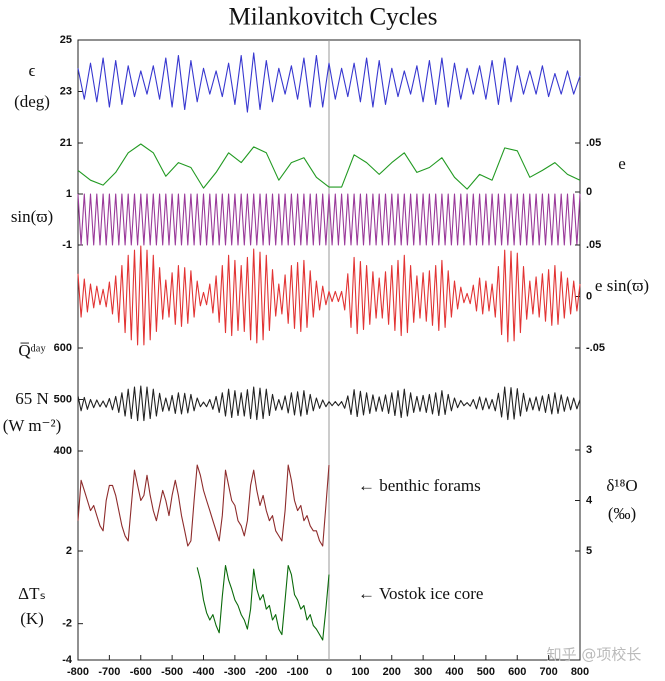 The height and width of the screenshot is (681, 665). I want to click on x-tick-label: -200, so click(266, 672).